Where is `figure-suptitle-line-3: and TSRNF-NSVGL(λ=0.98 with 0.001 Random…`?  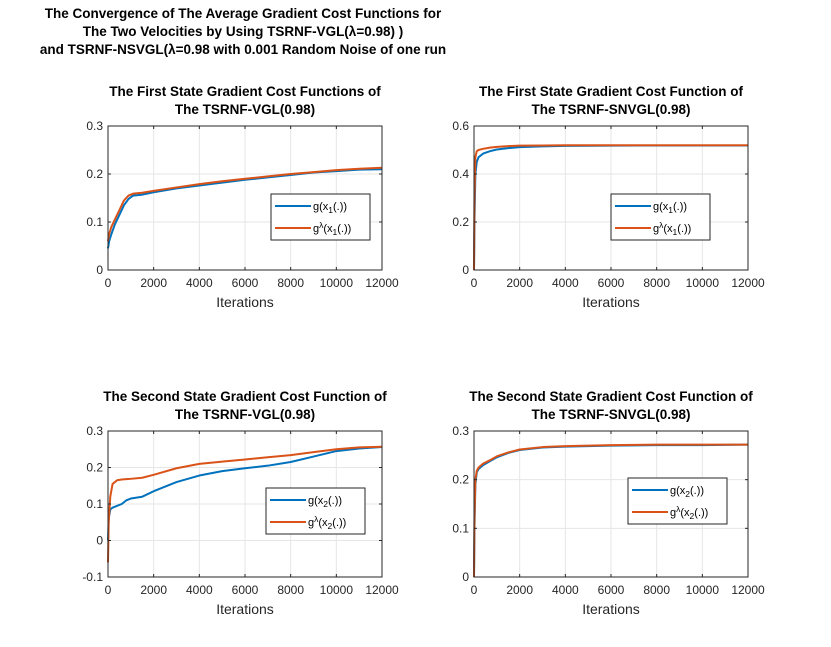
figure-suptitle-line-3: and TSRNF-NSVGL(λ=0.98 with 0.001 Random… is located at coordinates (243, 49).